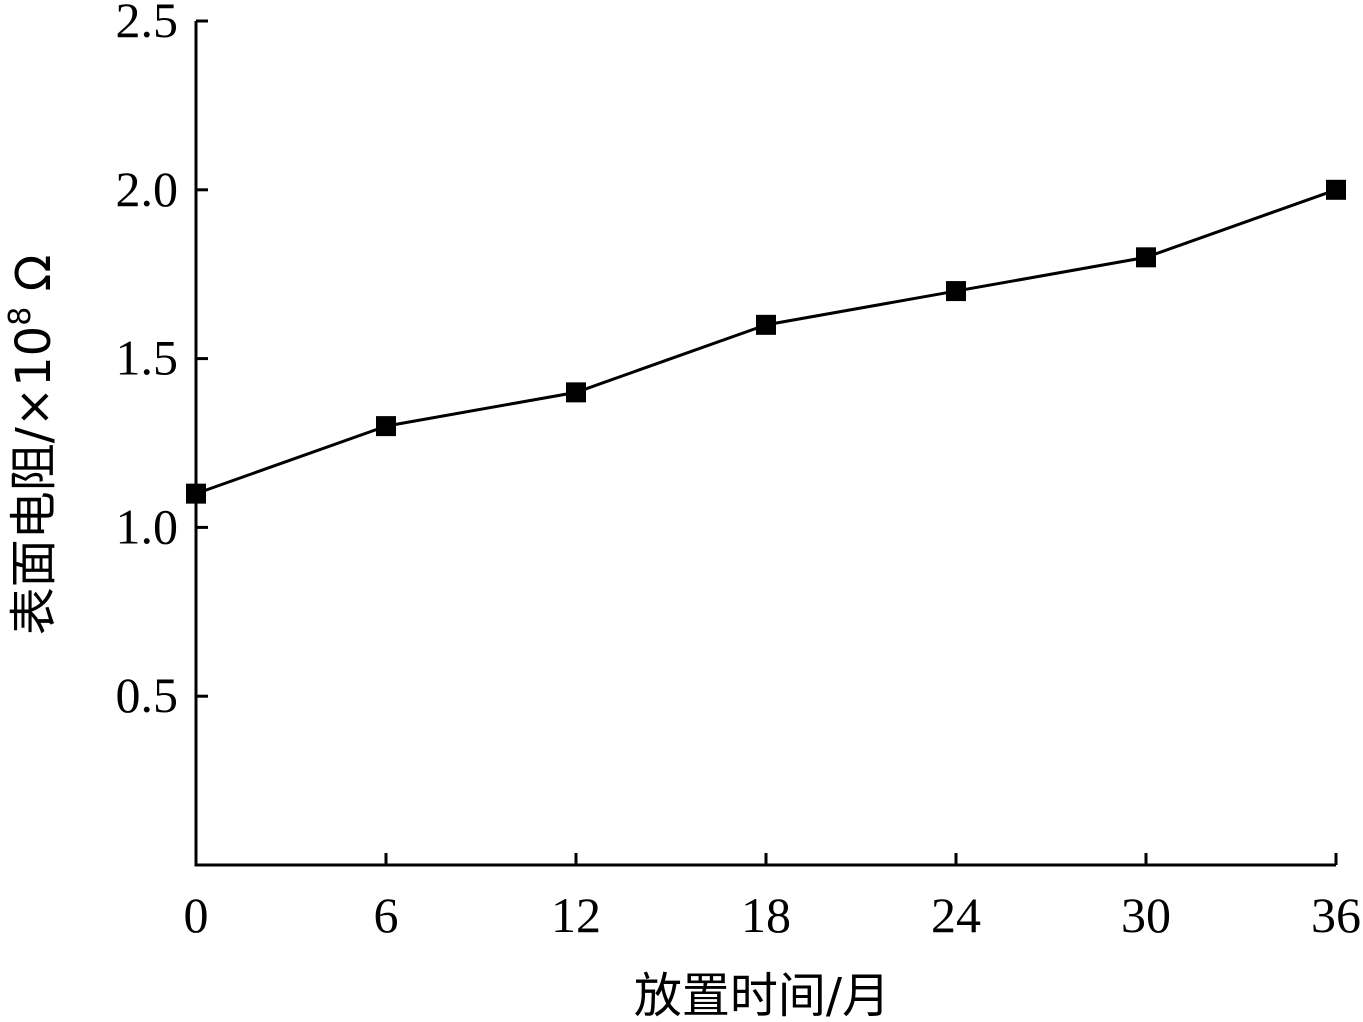 Image resolution: width=1363 pixels, height=1022 pixels. I want to click on x-tick-label: 24, so click(956, 915).